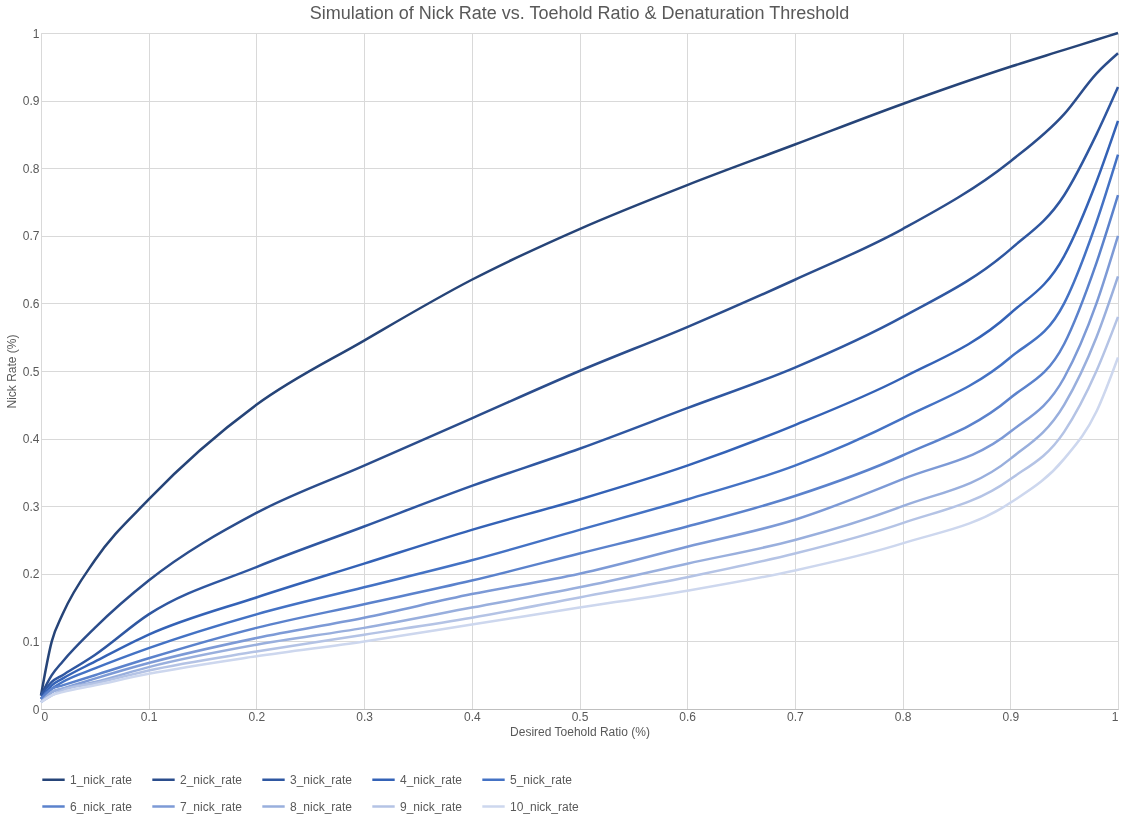 This screenshot has height=823, width=1131. What do you see at coordinates (101, 779) in the screenshot?
I see `legend-label: 1_nick_rate` at bounding box center [101, 779].